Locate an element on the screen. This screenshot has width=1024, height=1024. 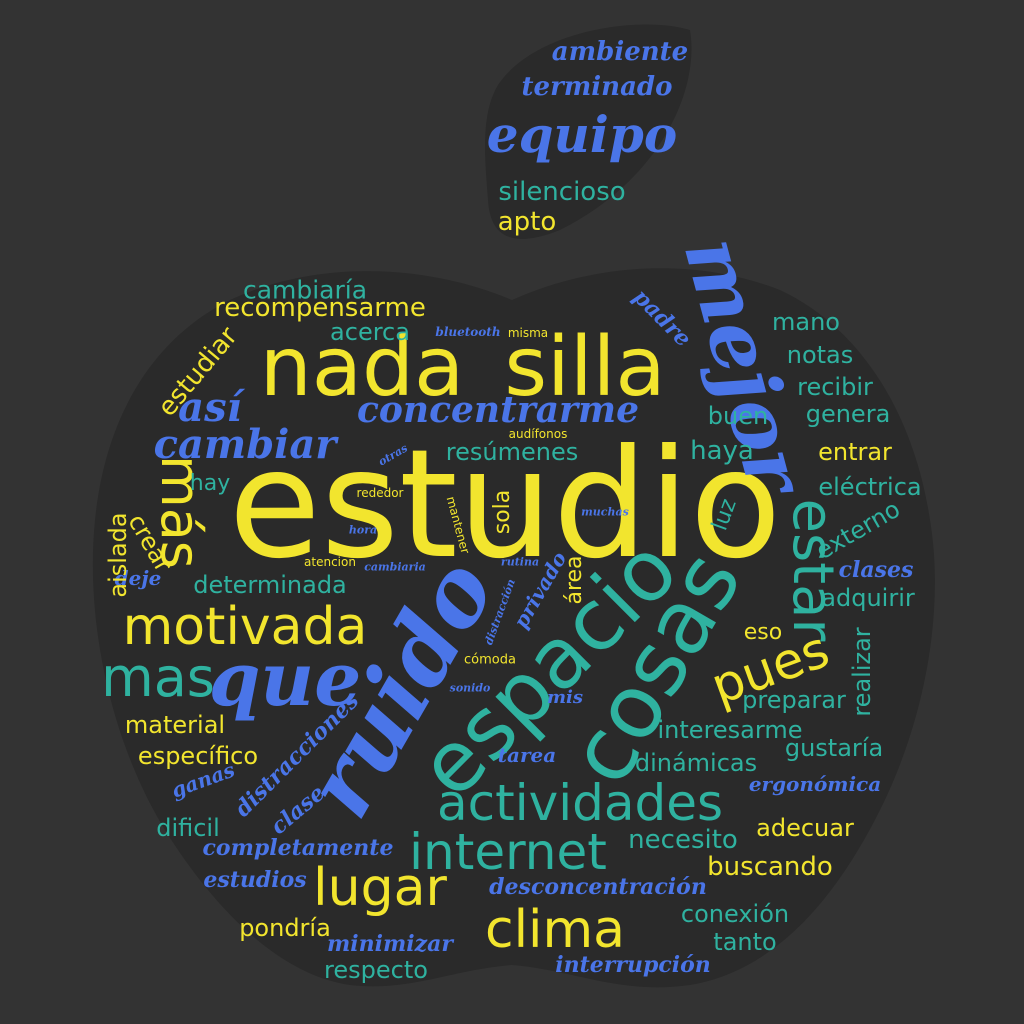
word-preparar: preparar is located at coordinates (794, 700).